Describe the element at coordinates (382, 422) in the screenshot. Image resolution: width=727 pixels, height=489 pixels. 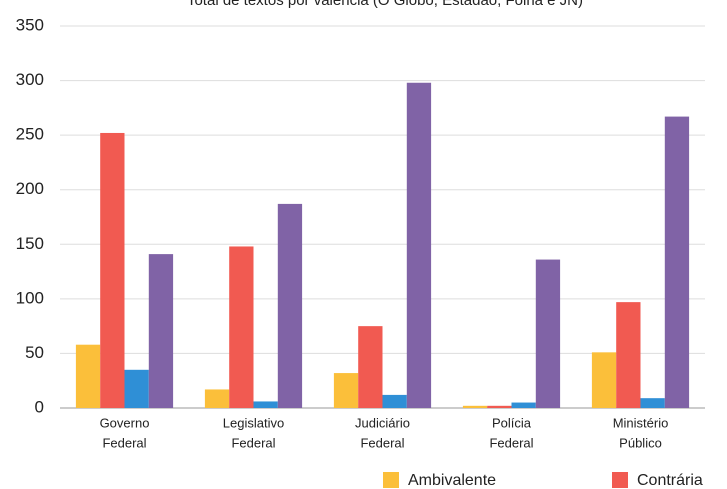
I see `x-tick-label: Judiciário` at that location.